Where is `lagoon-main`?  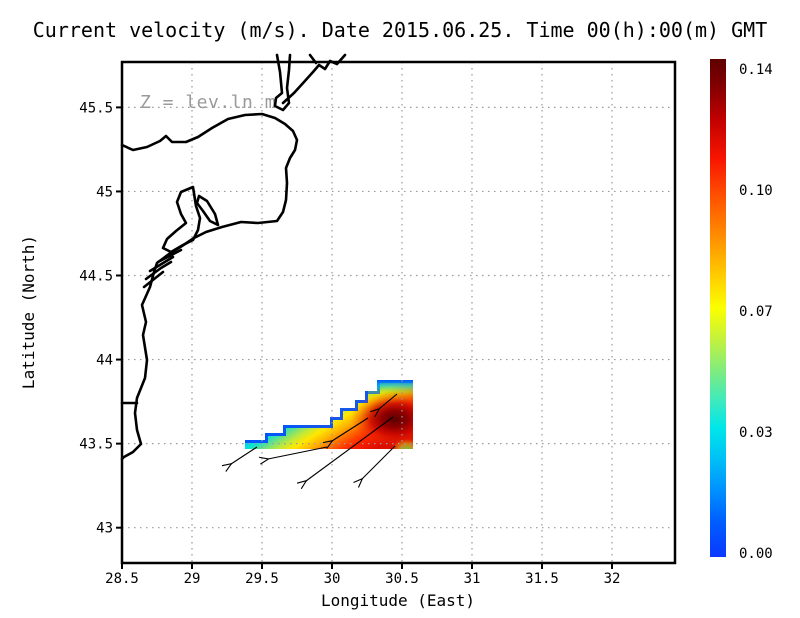 lagoon-main is located at coordinates (181, 219).